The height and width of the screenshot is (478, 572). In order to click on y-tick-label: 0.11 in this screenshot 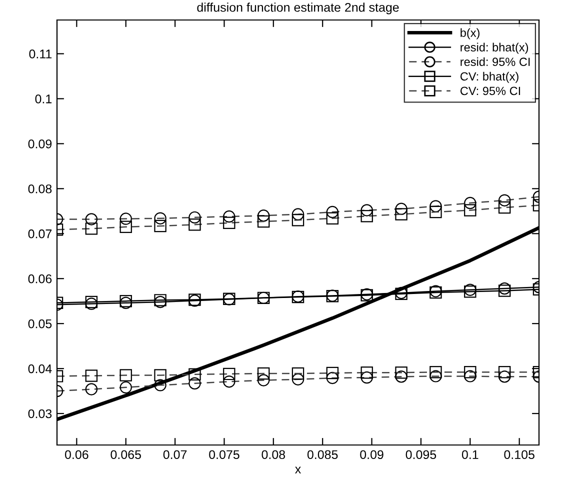, I will do `click(40, 54)`.